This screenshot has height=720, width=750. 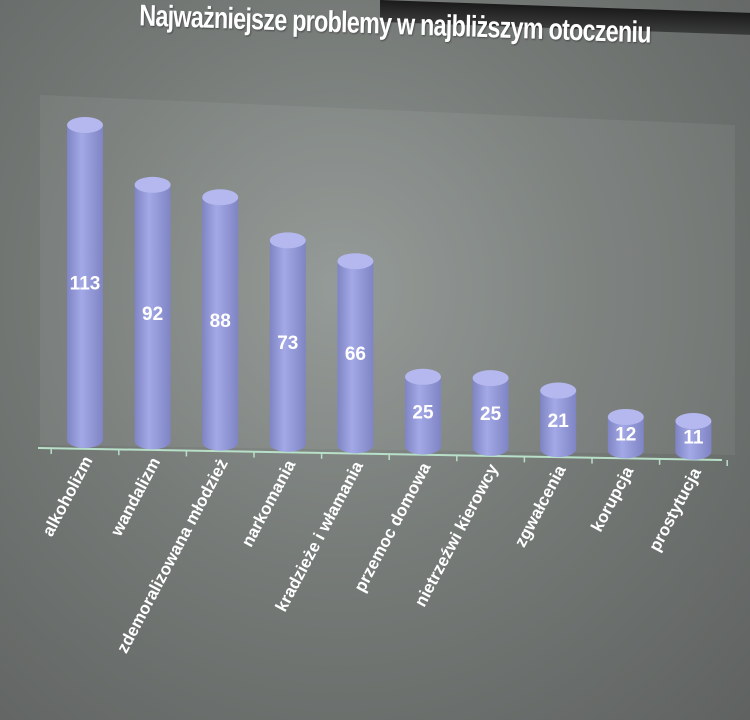 I want to click on data-label: 73, so click(x=287, y=343).